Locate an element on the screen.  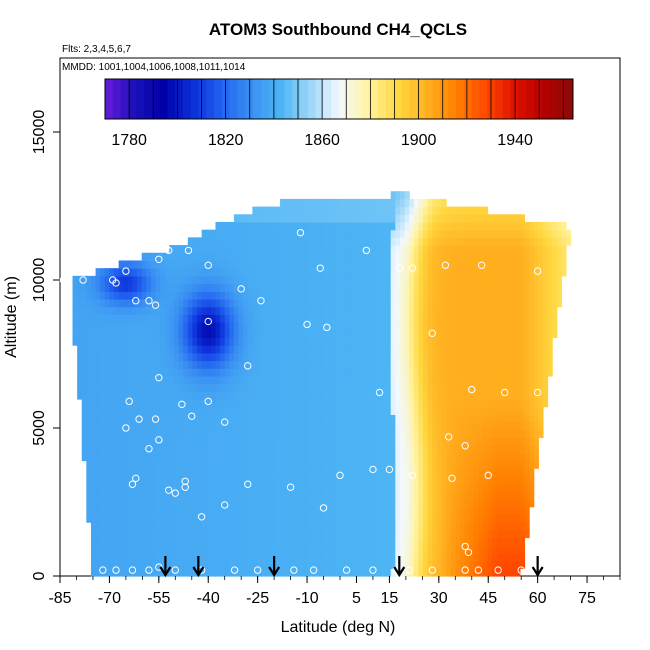
flight-arrow is located at coordinates (537, 567).